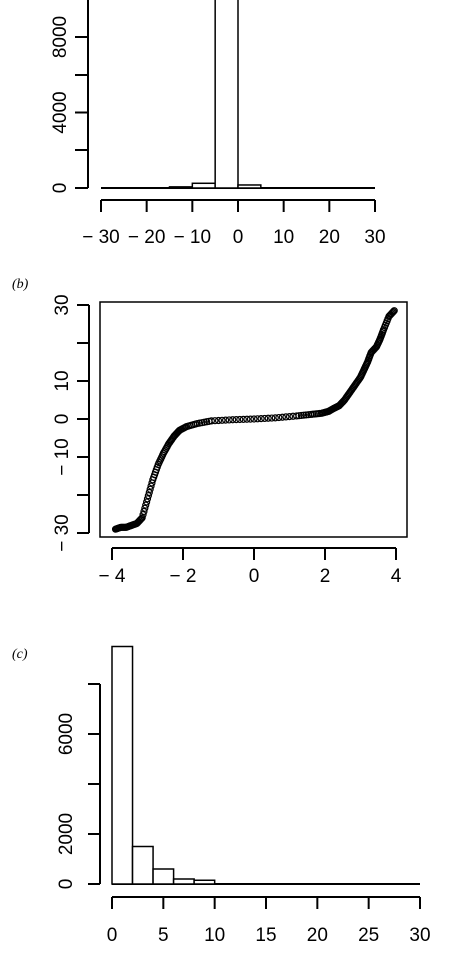 Image resolution: width=474 pixels, height=968 pixels. Describe the element at coordinates (66, 734) in the screenshot. I see `chart-c-y-tick-label: 6000` at that location.